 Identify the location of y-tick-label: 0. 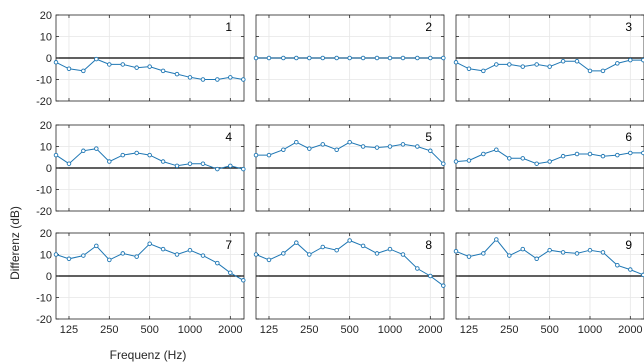
(49, 277).